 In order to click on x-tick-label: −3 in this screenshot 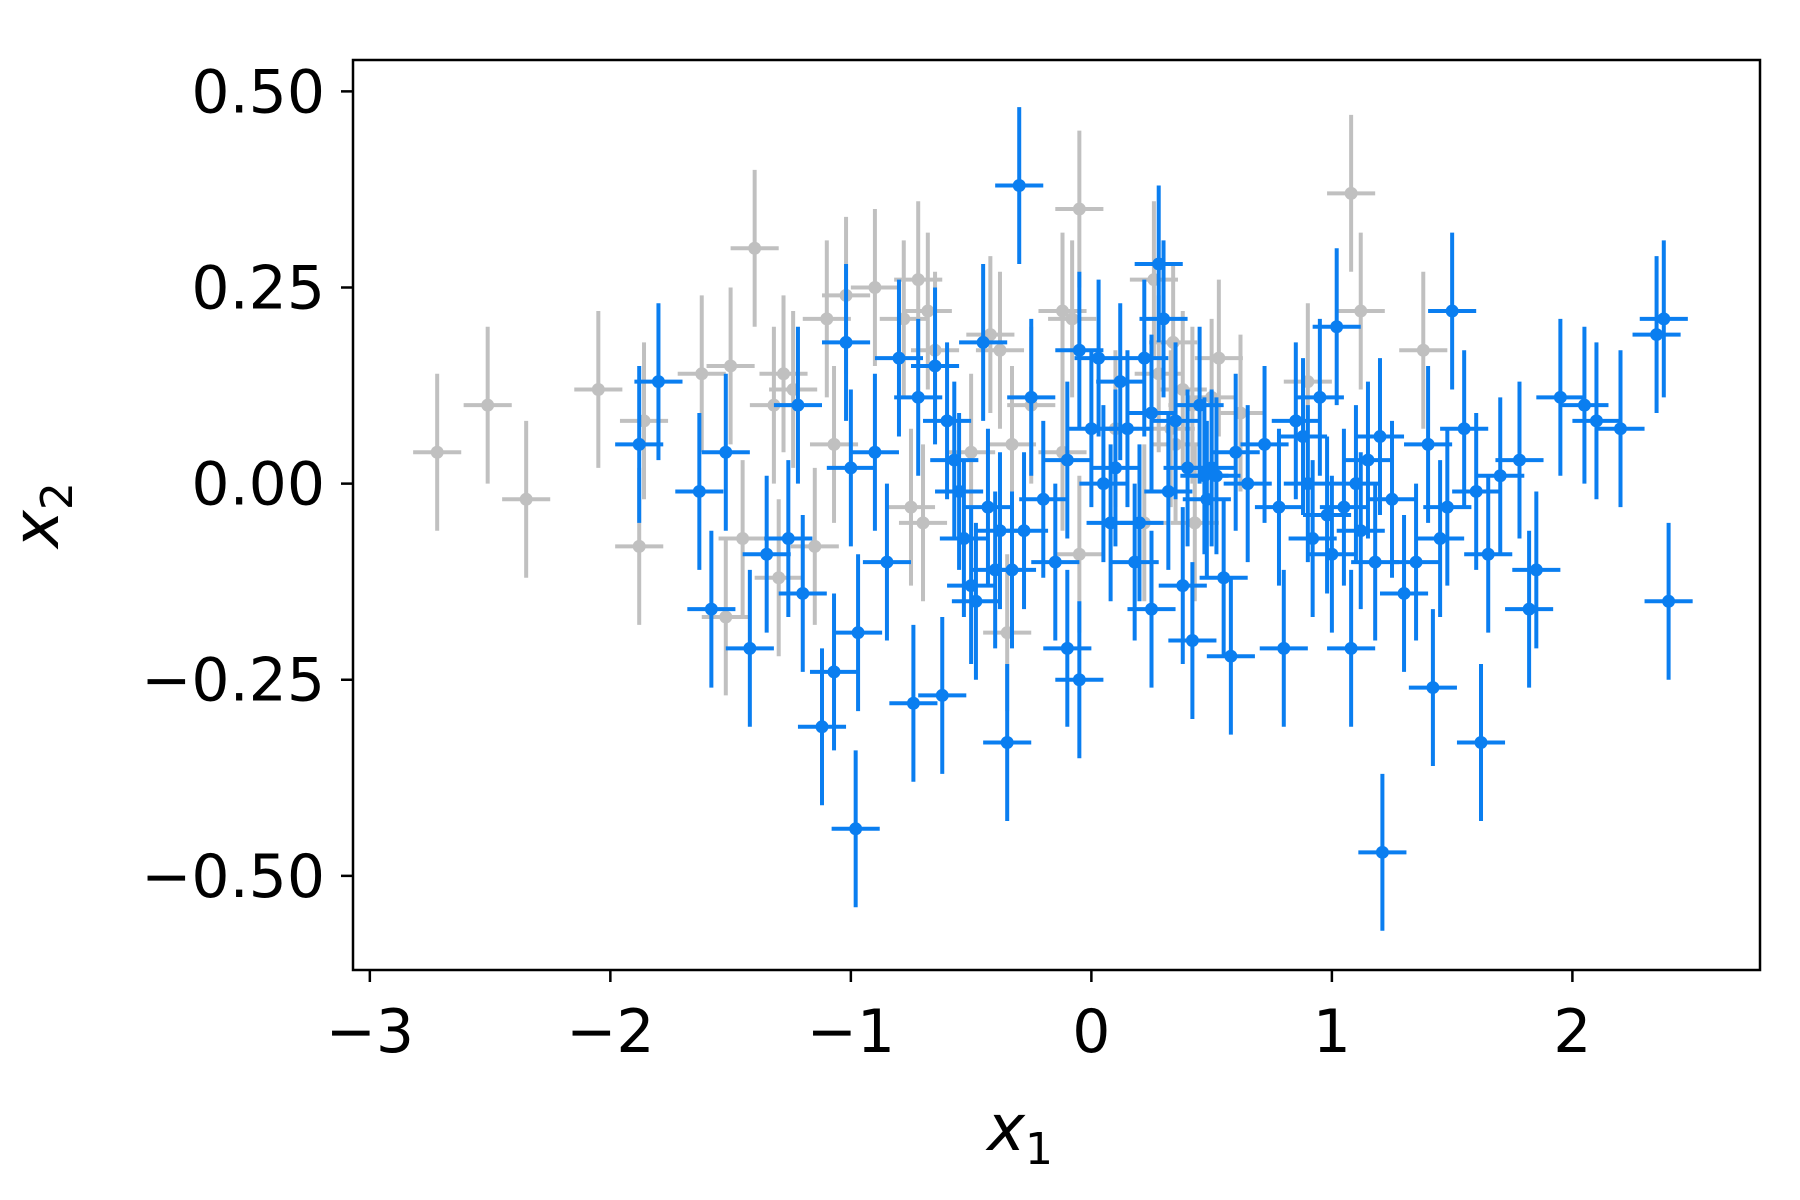, I will do `click(370, 1032)`.